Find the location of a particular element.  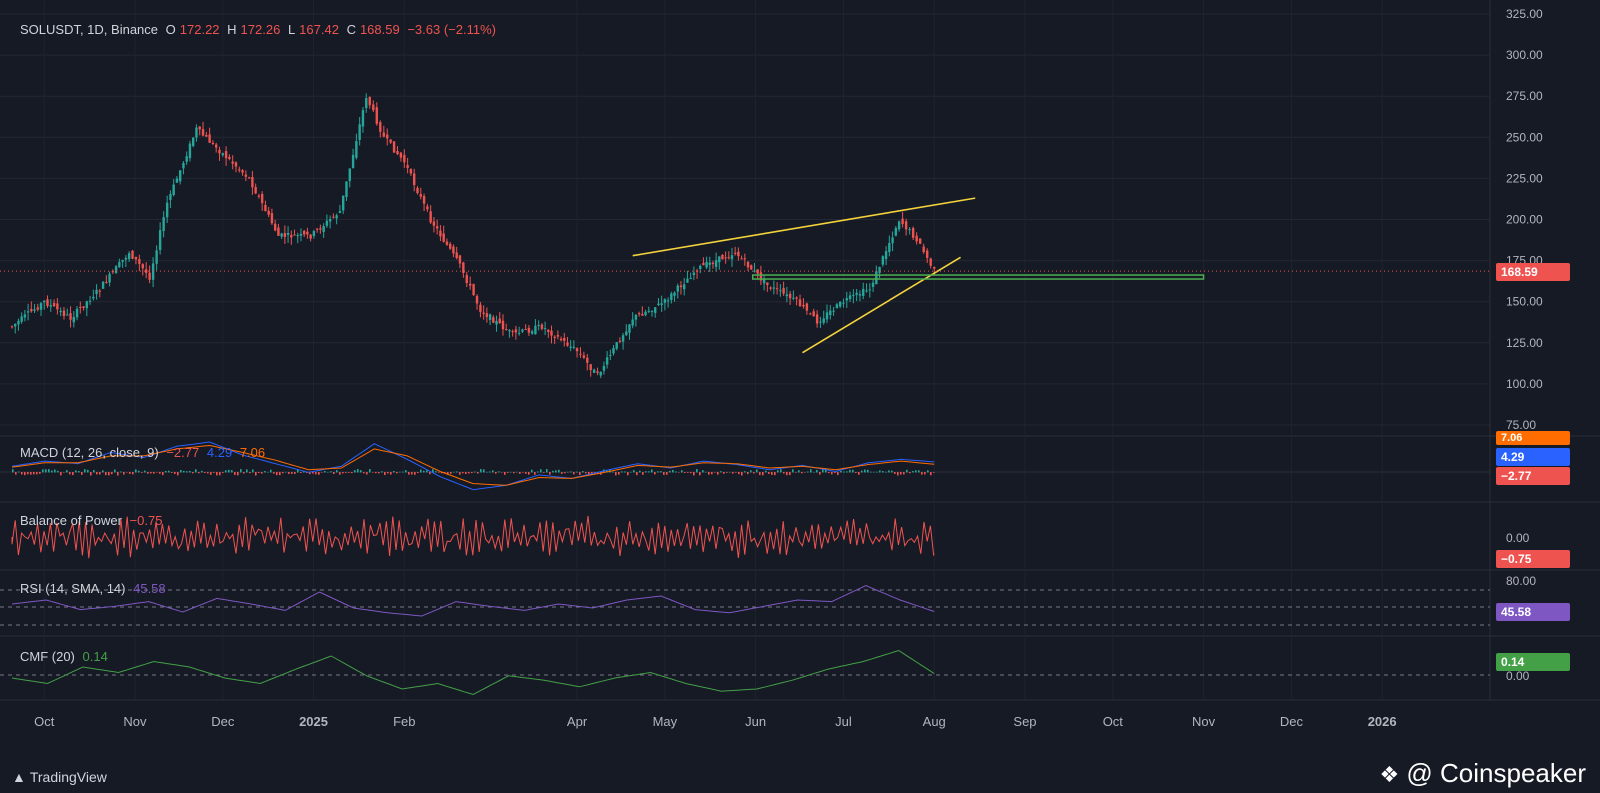

tradingview-brand: ▲ TradingView is located at coordinates (59, 777).